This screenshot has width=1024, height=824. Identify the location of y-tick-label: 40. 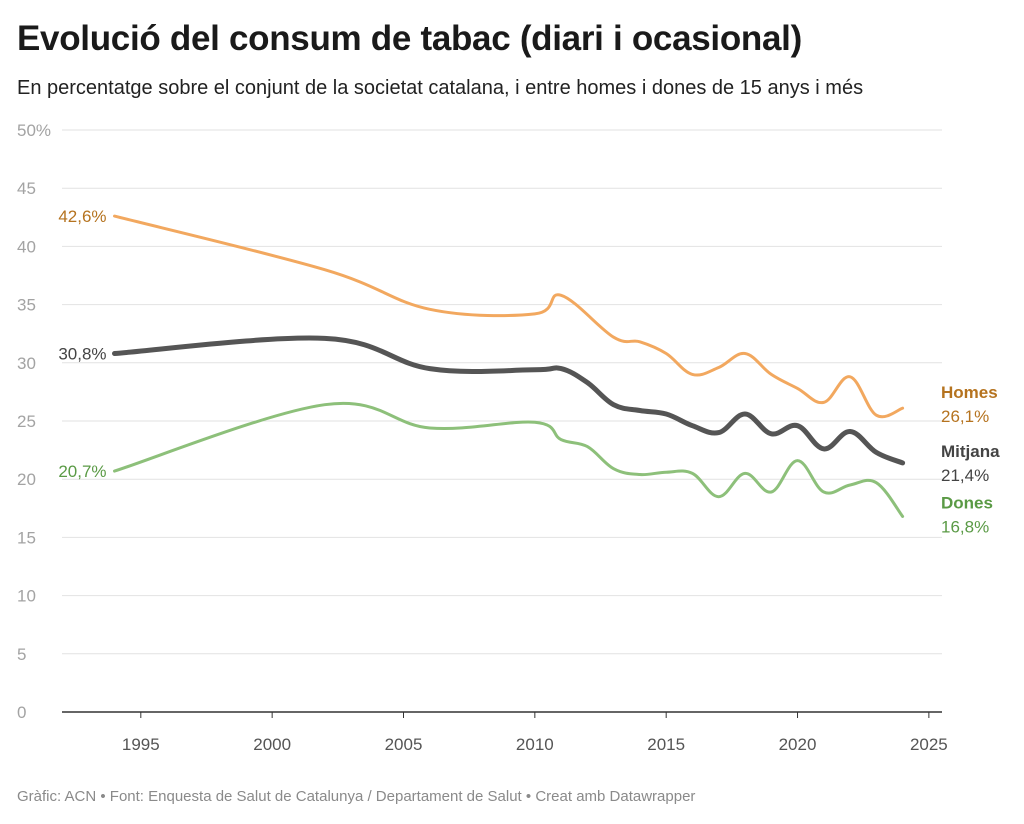
(26, 246).